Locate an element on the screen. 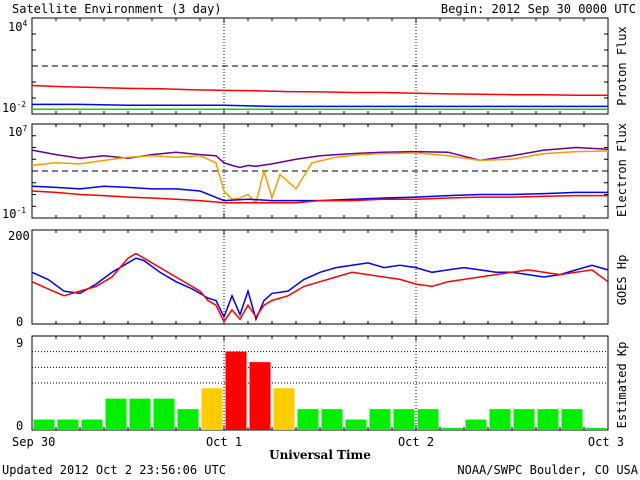 Image resolution: width=640 pixels, height=480 pixels. ylabel-hp: GOES Hp is located at coordinates (622, 280).